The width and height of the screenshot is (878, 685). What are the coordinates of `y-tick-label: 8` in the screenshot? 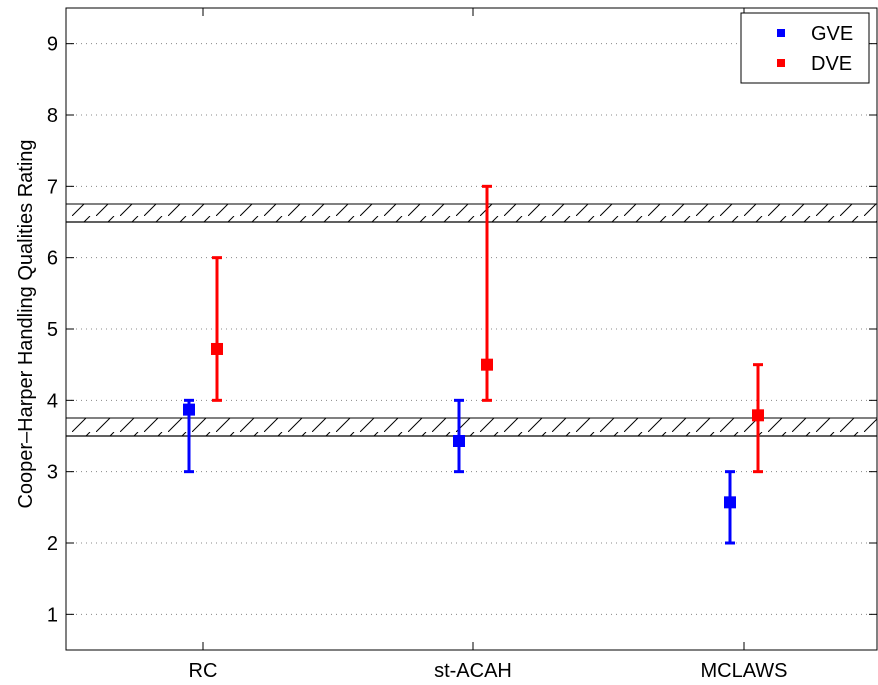 It's located at (52, 116).